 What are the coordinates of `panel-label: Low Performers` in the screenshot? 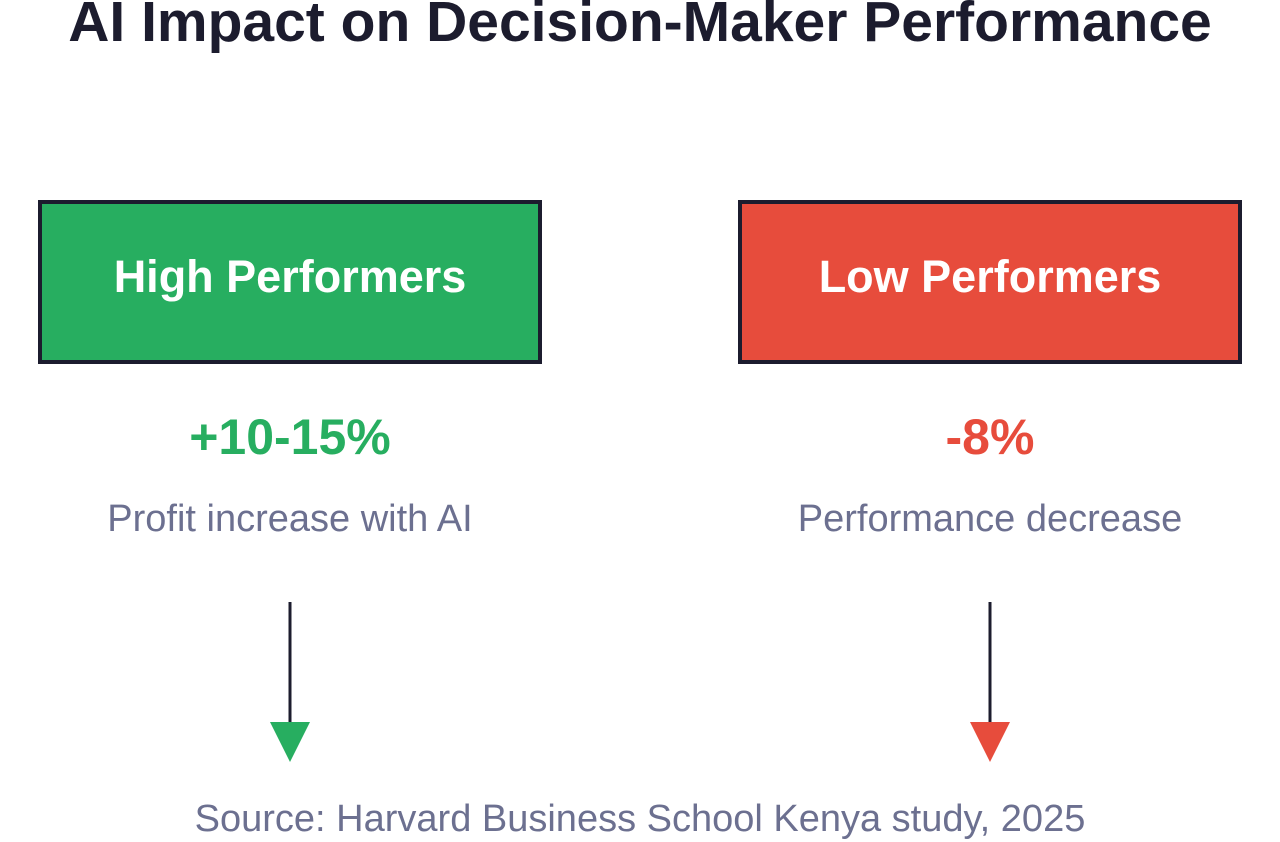 It's located at (990, 276).